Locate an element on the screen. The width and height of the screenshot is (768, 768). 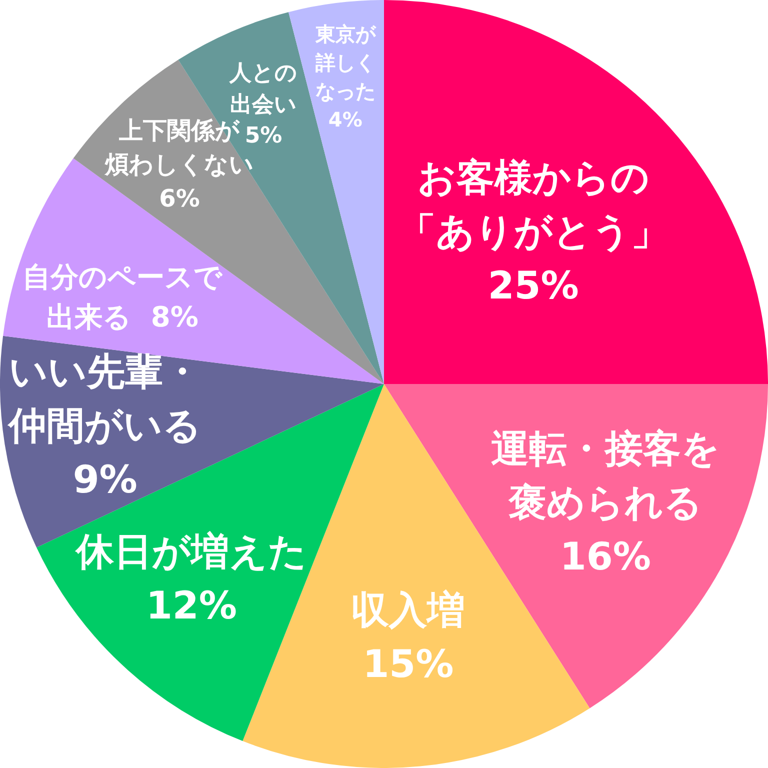
data-label: 15% is located at coordinates (408, 664).